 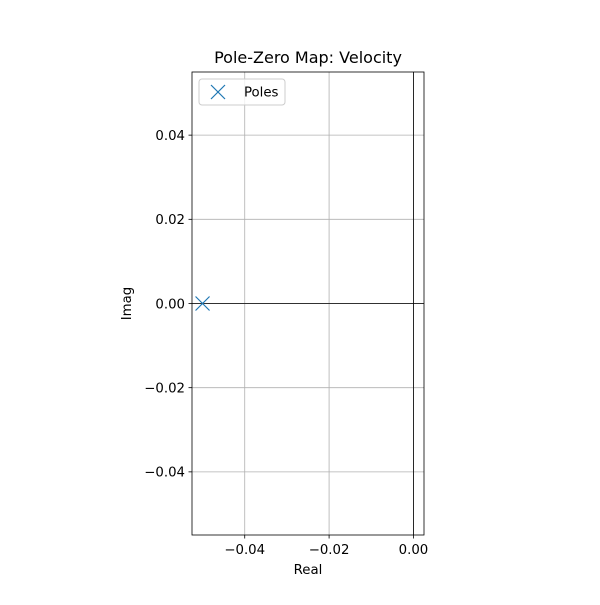 I want to click on chart-title: Pole-Zero Map: Velocity, so click(x=308, y=57).